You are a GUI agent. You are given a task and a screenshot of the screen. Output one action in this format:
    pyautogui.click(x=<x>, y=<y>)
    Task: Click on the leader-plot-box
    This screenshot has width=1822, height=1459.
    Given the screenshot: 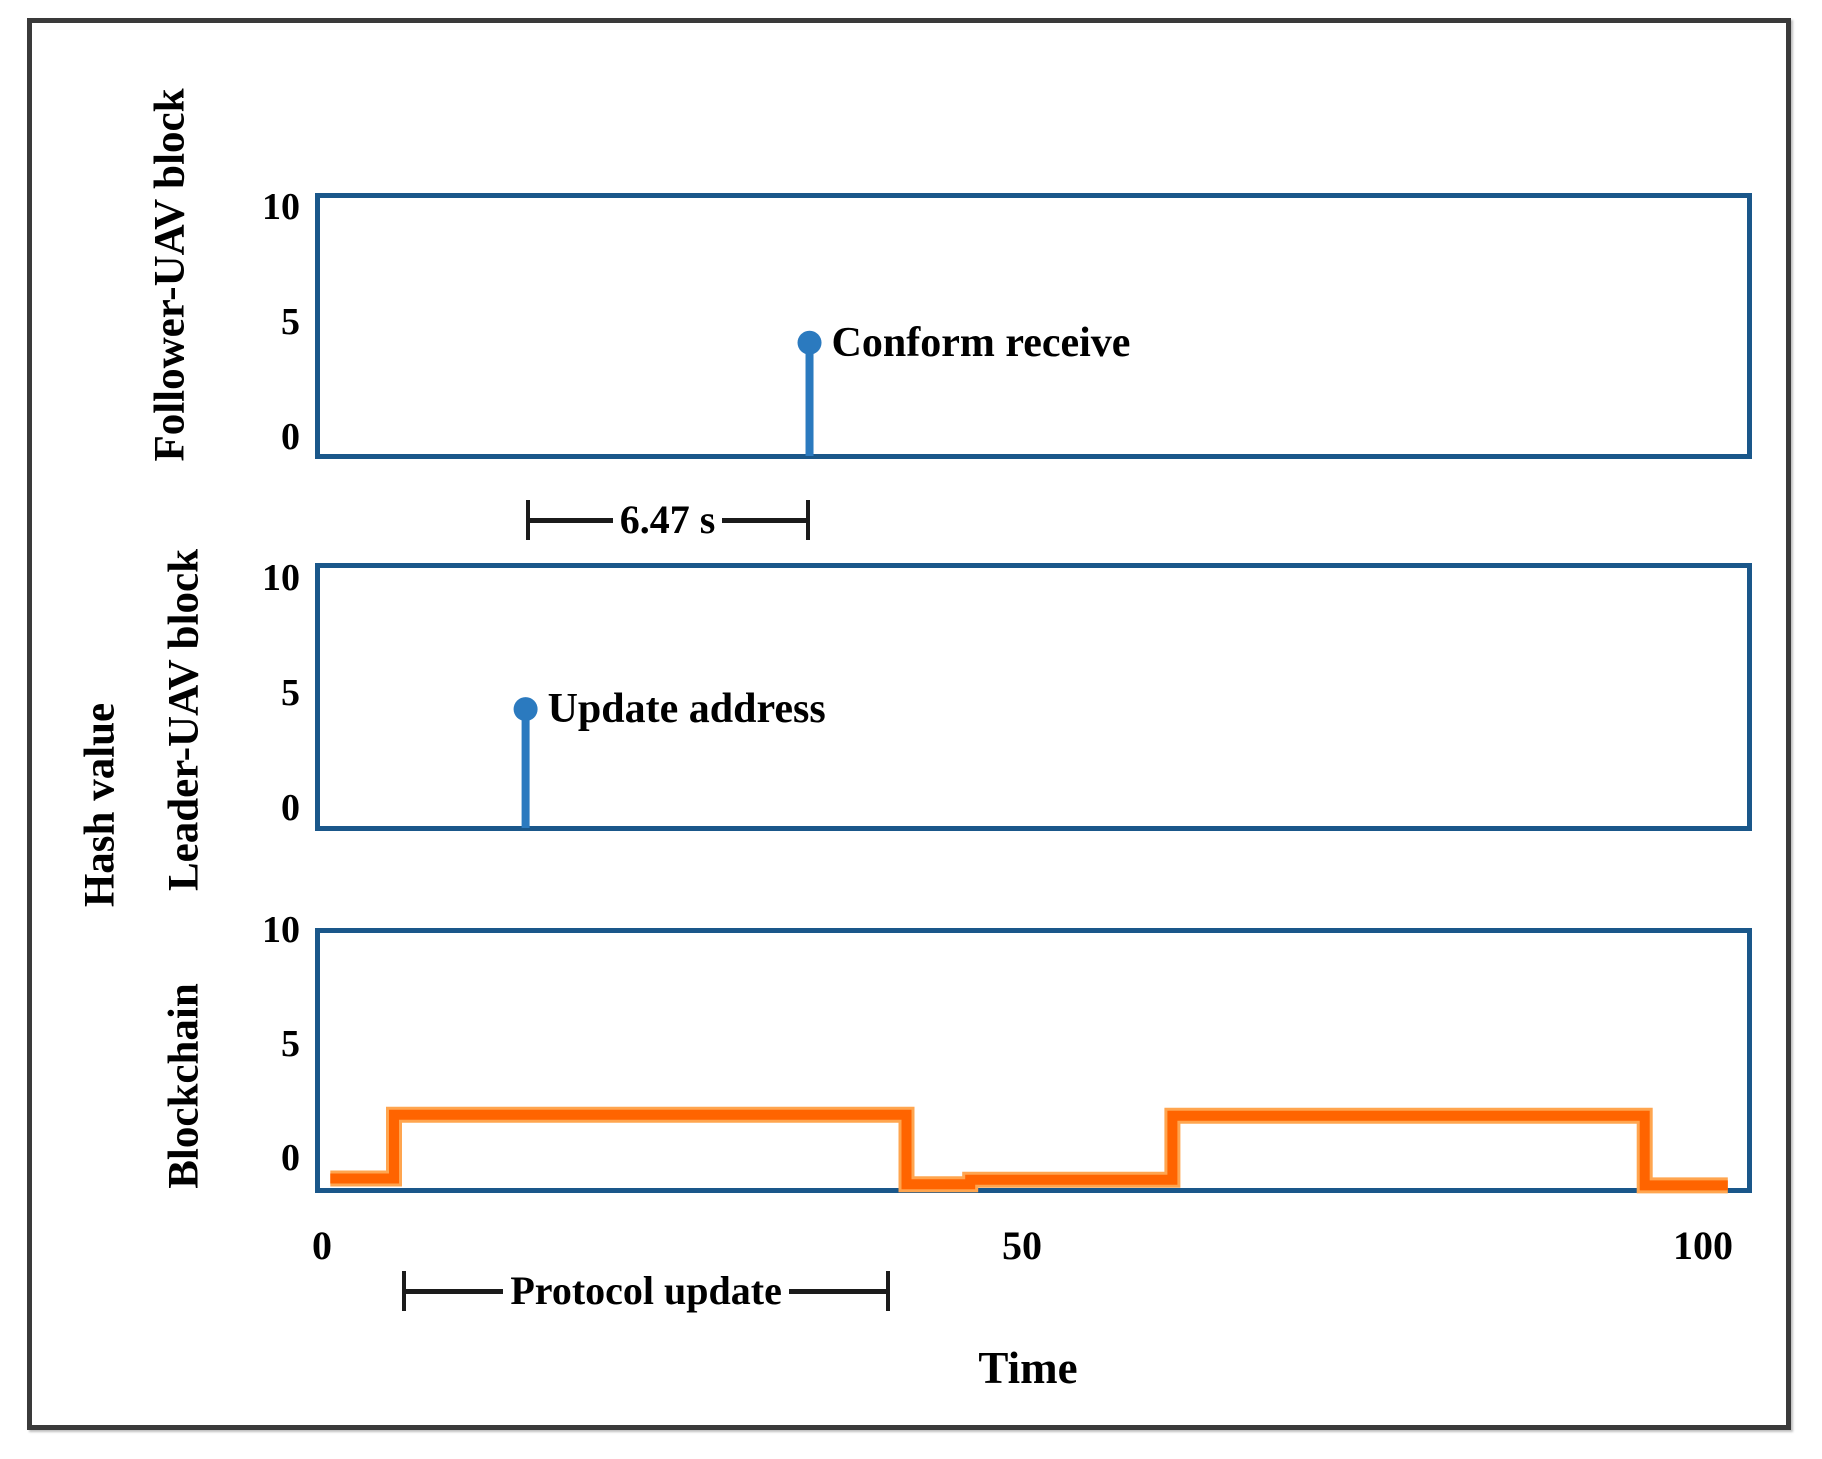 What is the action you would take?
    pyautogui.click(x=1033, y=697)
    